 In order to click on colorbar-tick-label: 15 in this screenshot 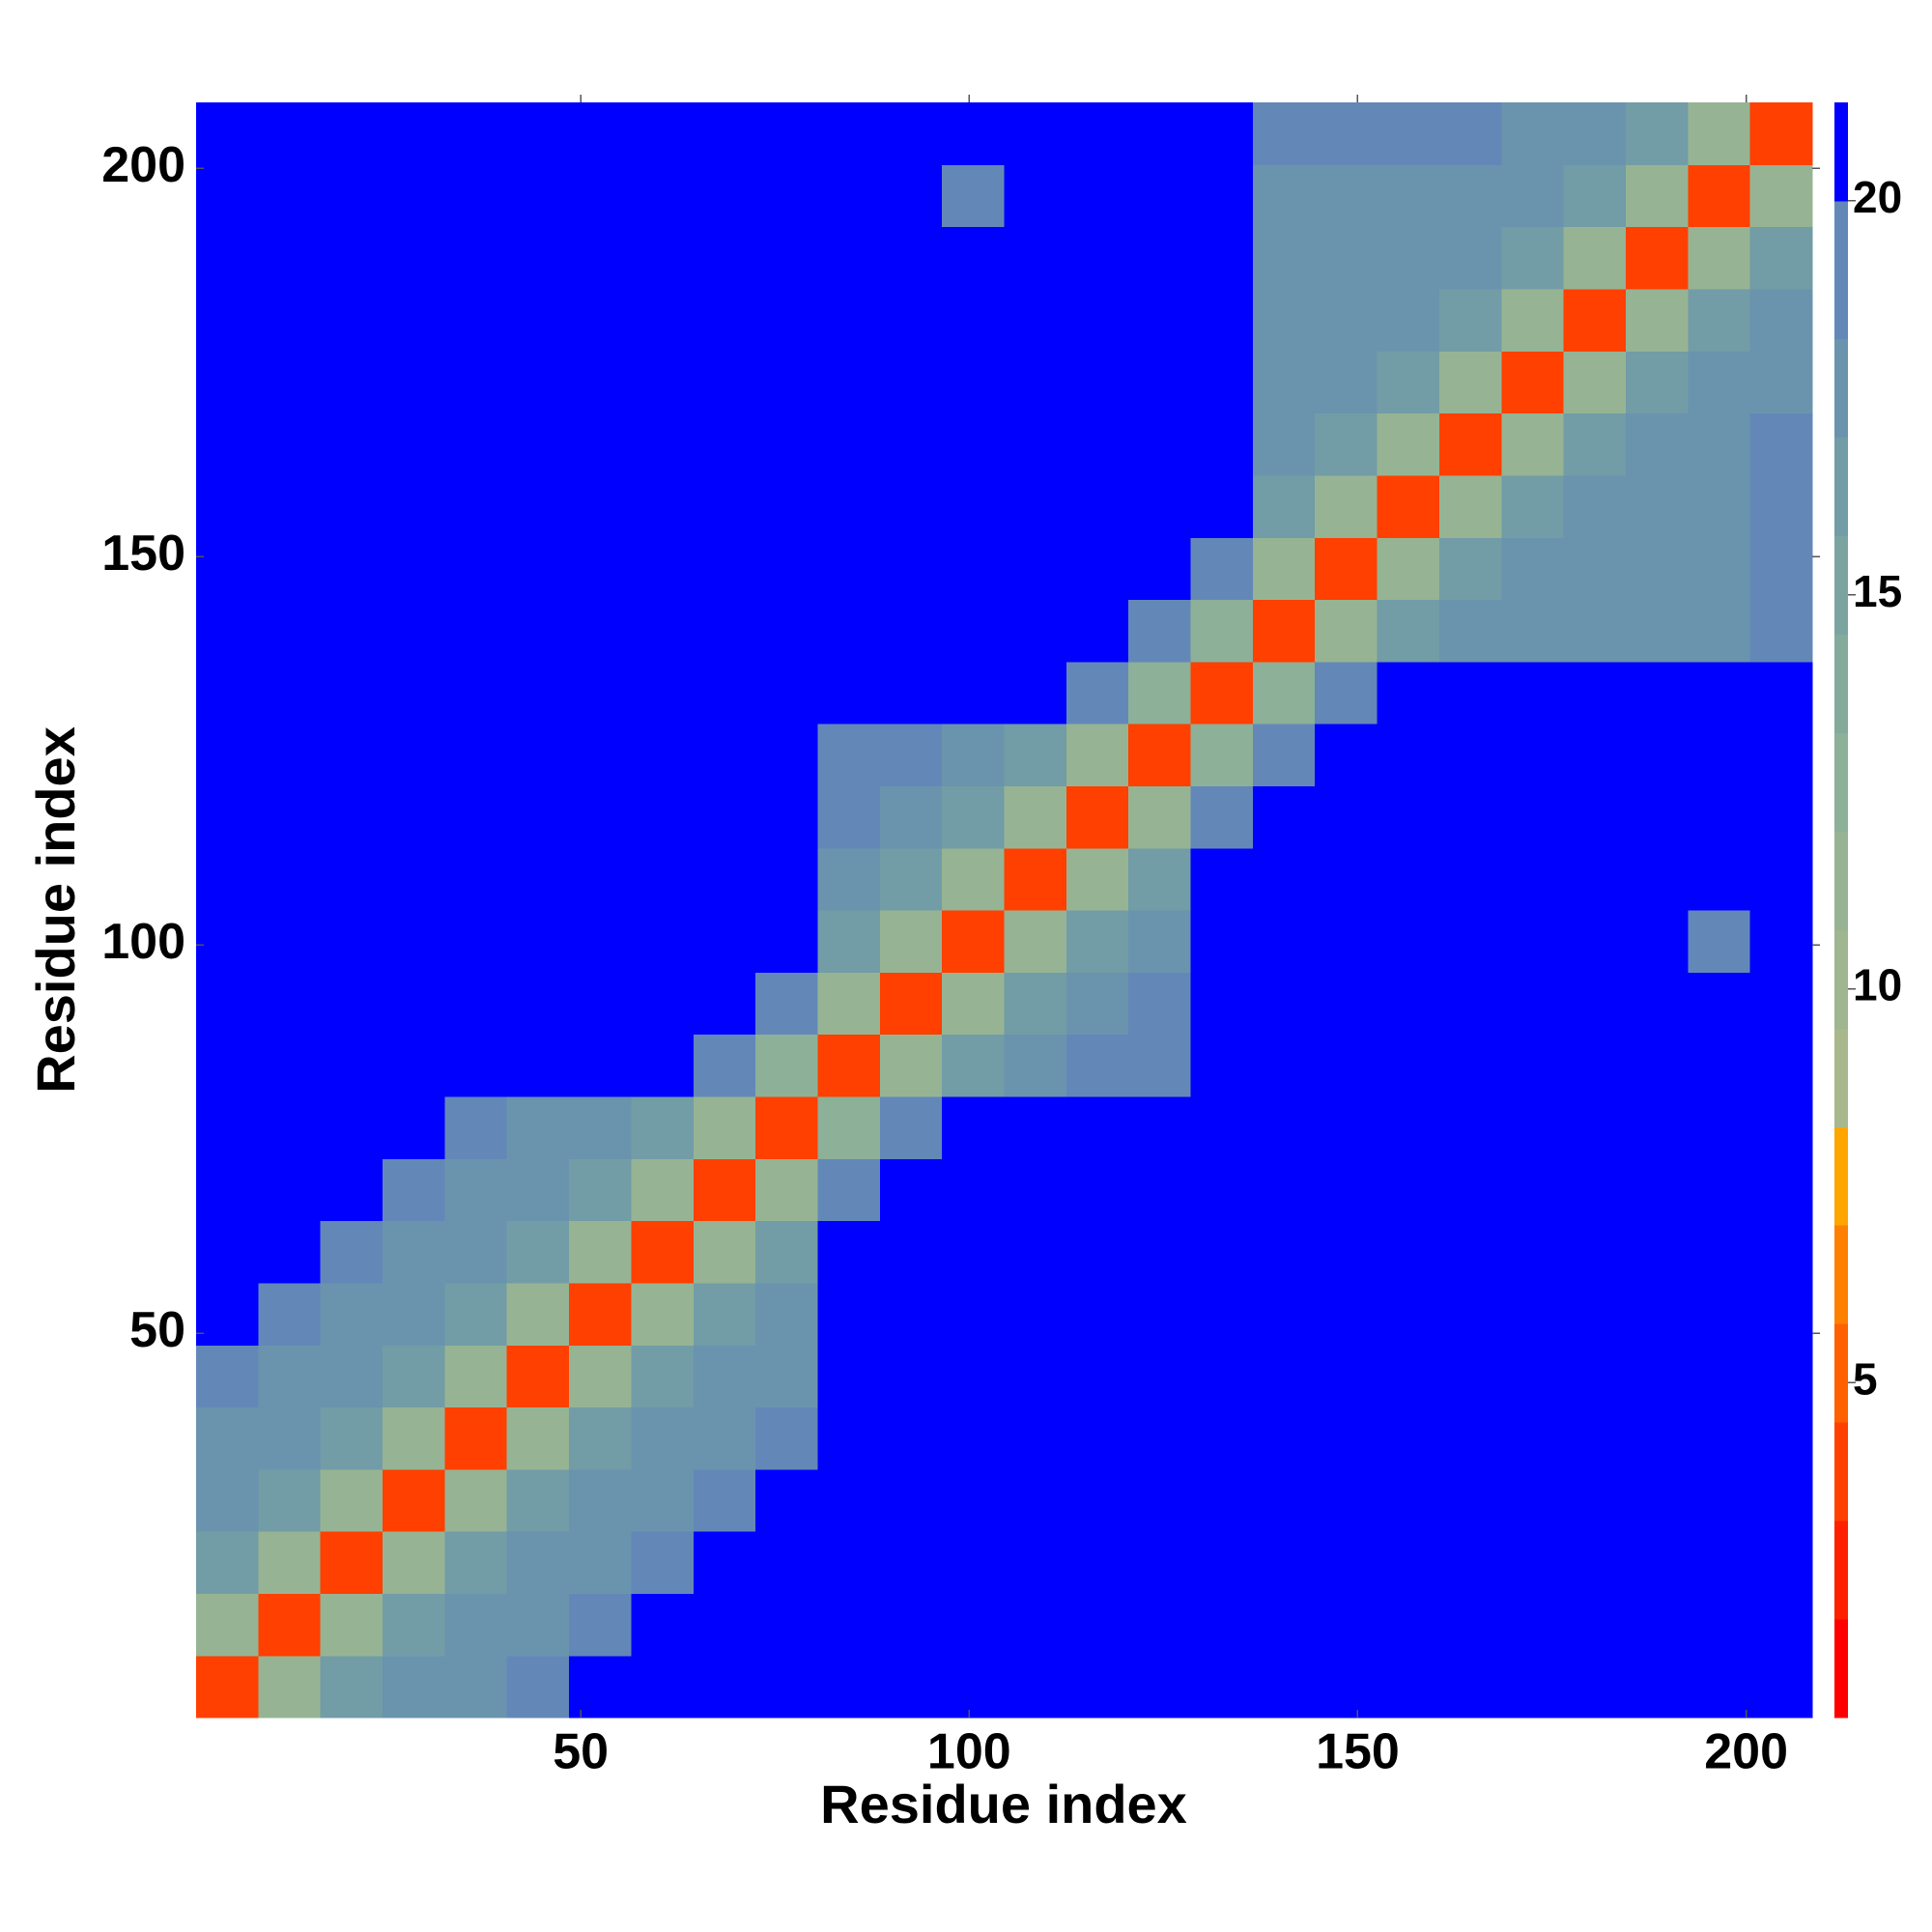, I will do `click(1877, 591)`.